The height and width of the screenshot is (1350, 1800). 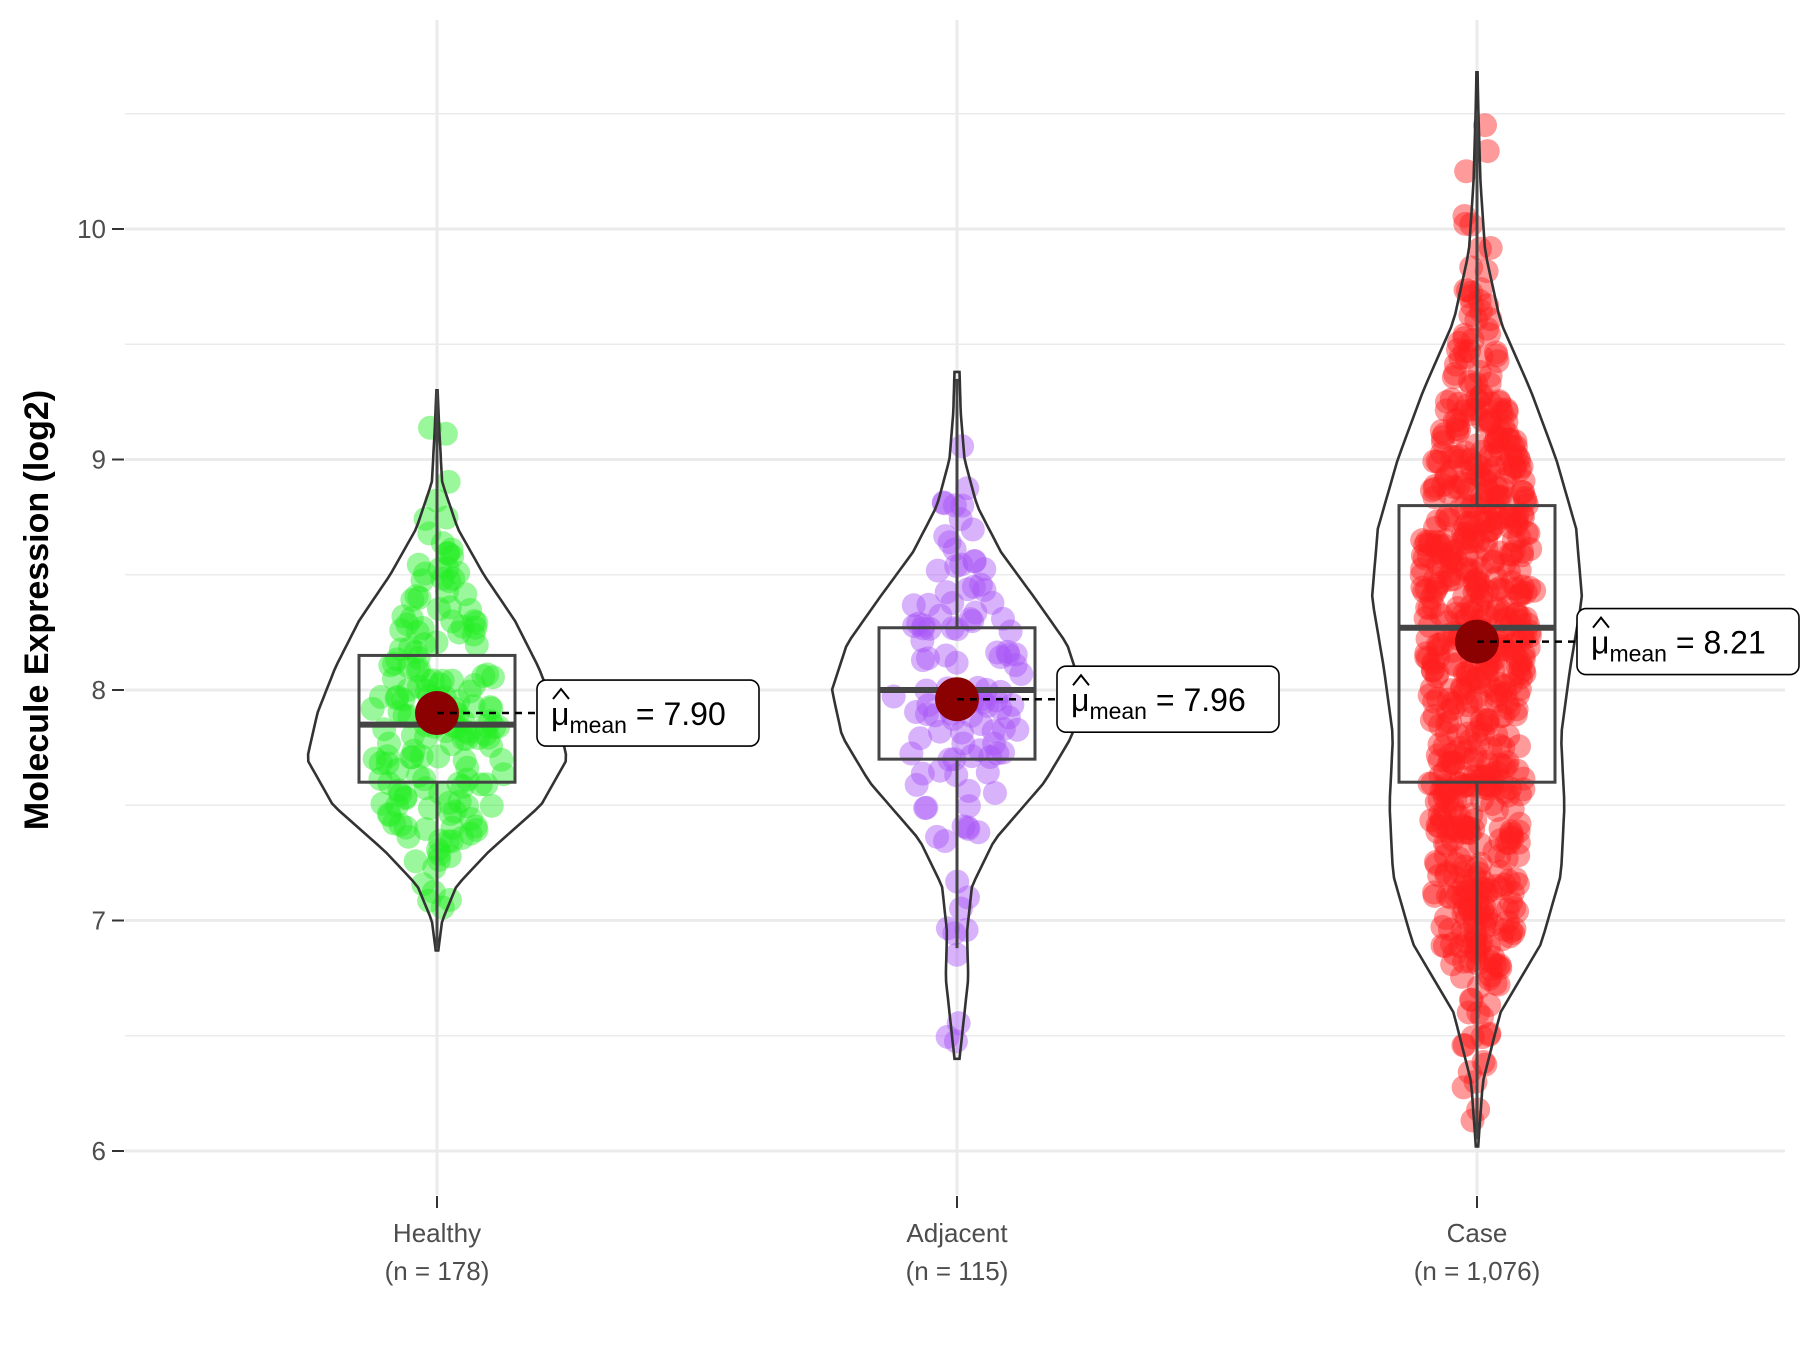 What do you see at coordinates (437, 718) in the screenshot?
I see `box-iqr` at bounding box center [437, 718].